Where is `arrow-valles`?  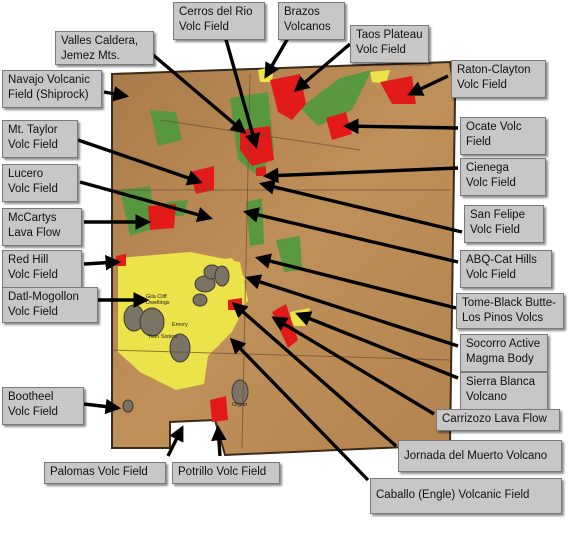
arrow-valles is located at coordinates (198, 93).